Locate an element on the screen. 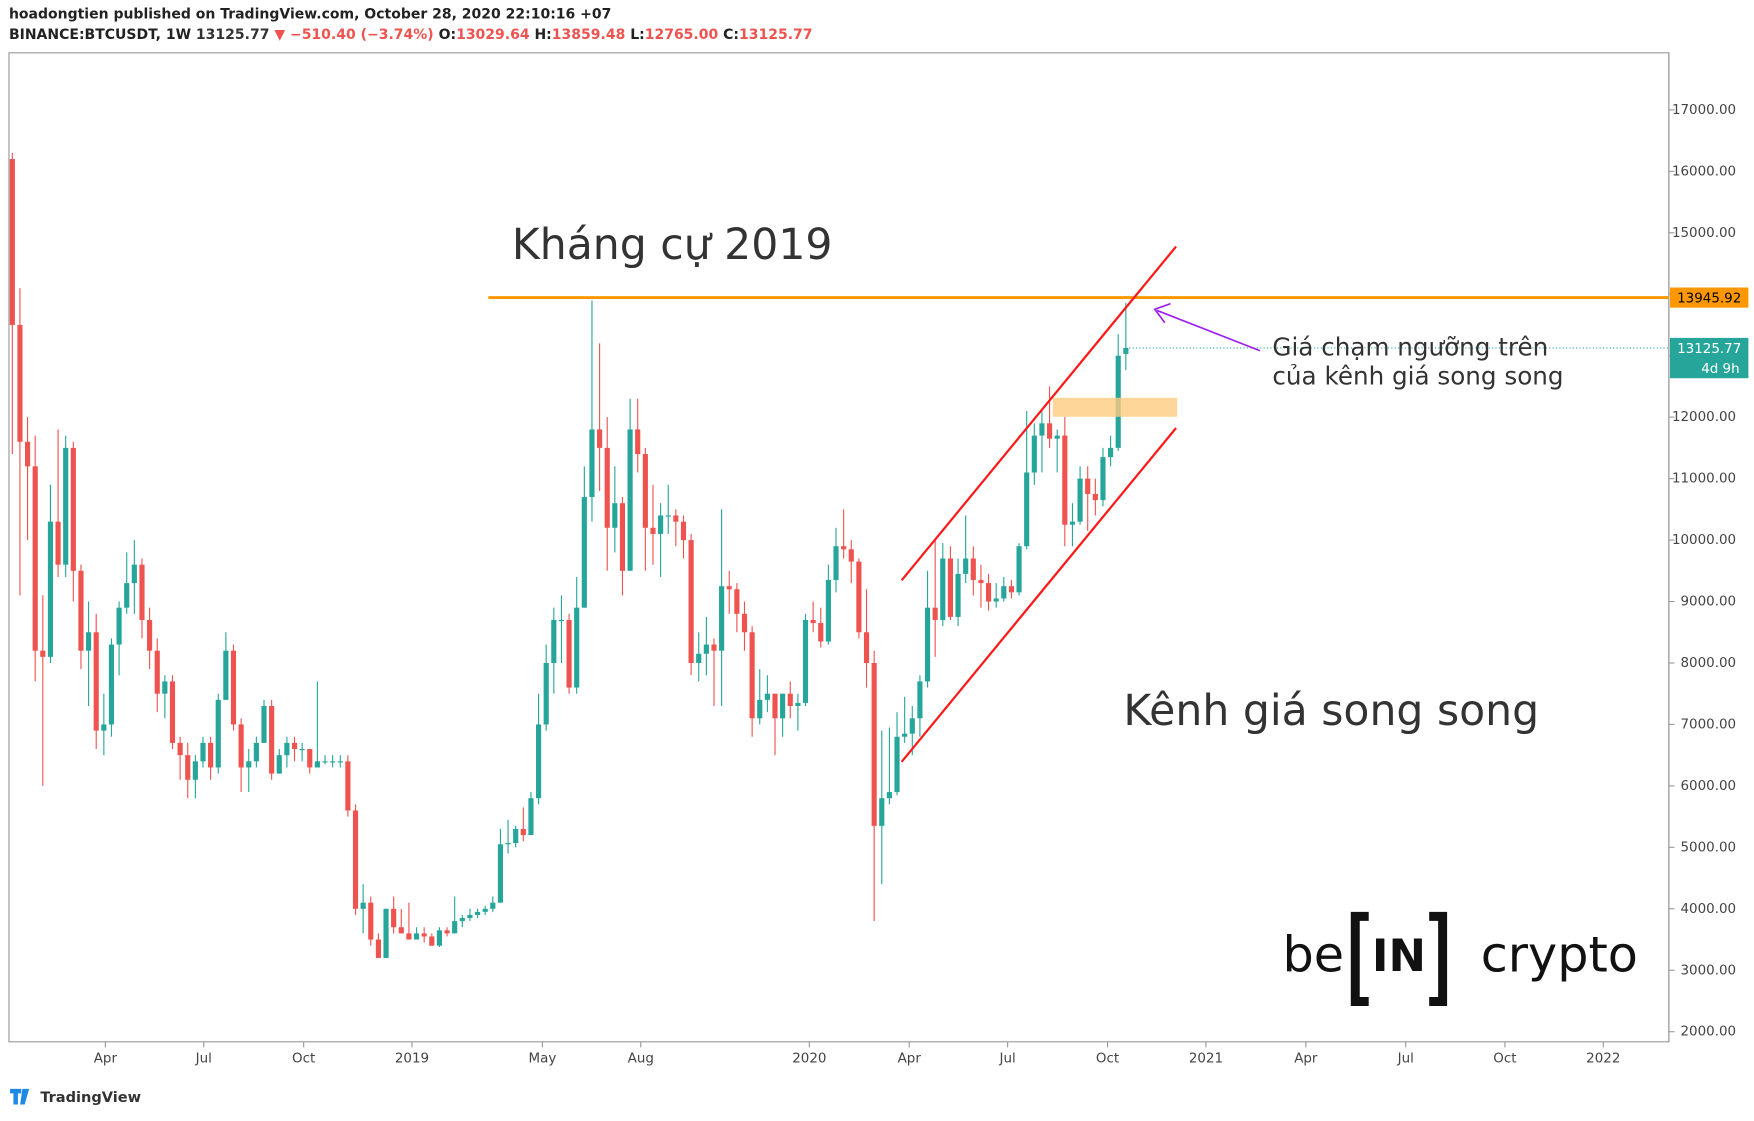 The image size is (1754, 1121). y-tick-label: 5000.00 is located at coordinates (1709, 847).